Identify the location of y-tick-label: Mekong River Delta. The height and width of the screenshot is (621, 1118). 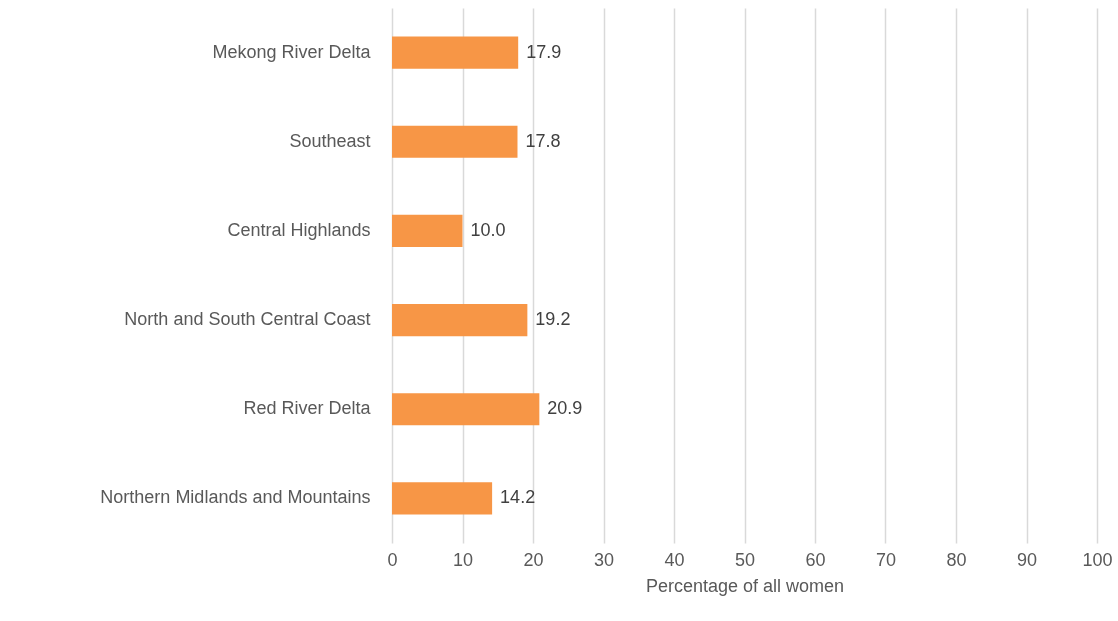
(292, 51).